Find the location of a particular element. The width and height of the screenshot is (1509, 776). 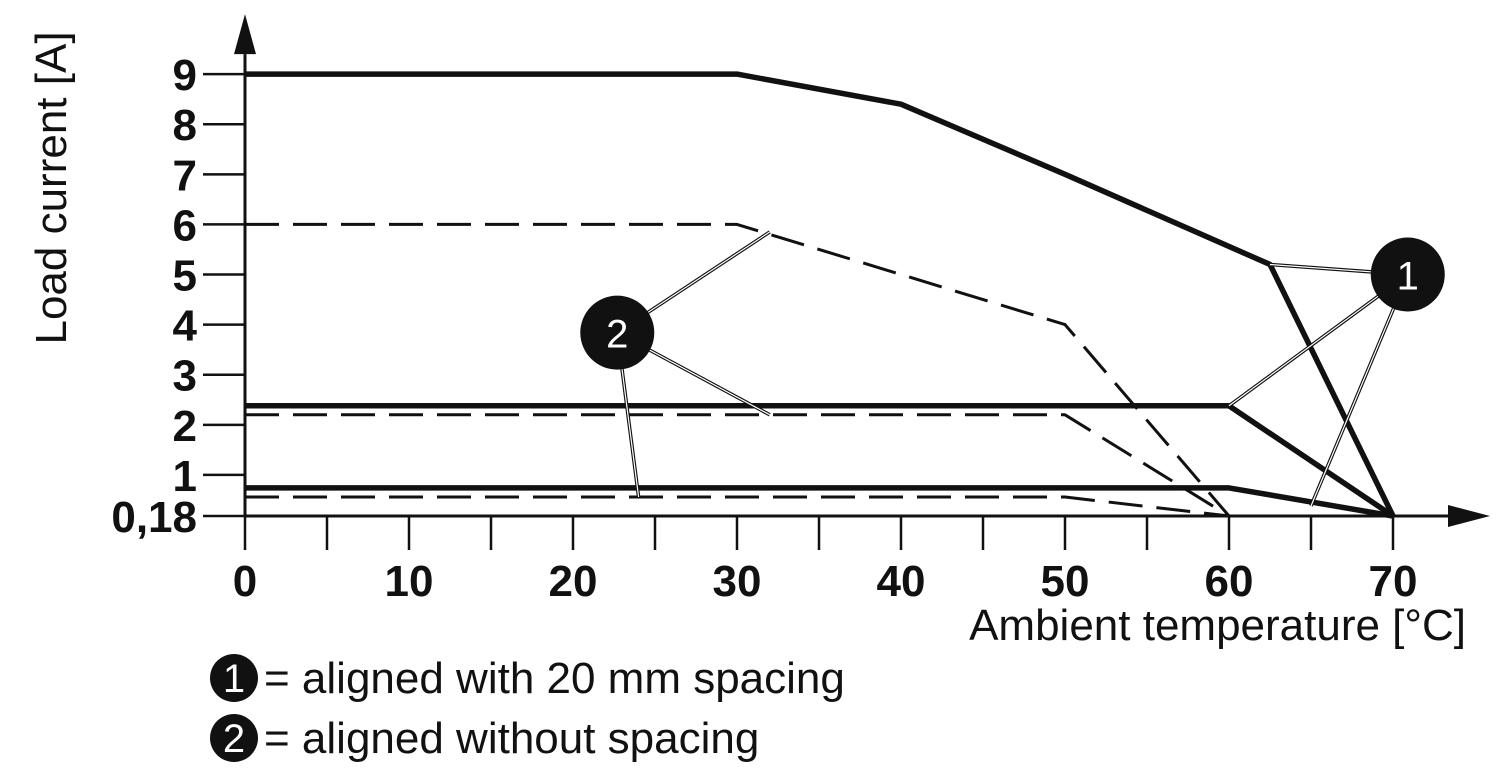

x-tick-label: 60 is located at coordinates (1229, 581).